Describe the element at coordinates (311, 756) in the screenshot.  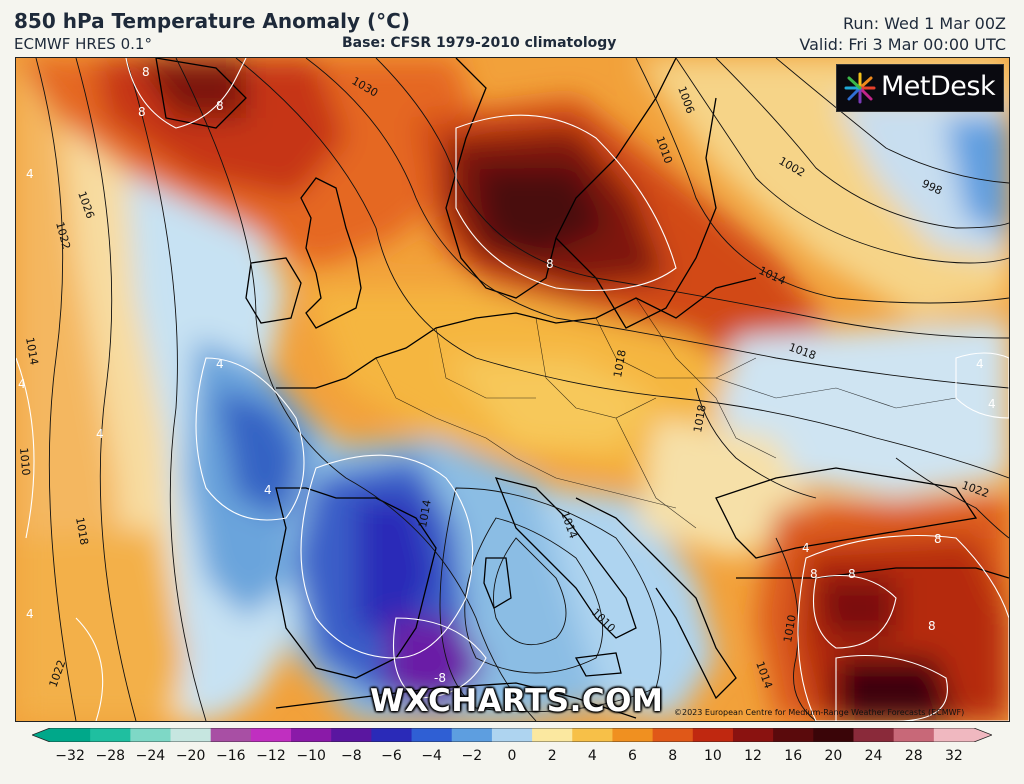
I see `colorbar-tick-label: −10` at that location.